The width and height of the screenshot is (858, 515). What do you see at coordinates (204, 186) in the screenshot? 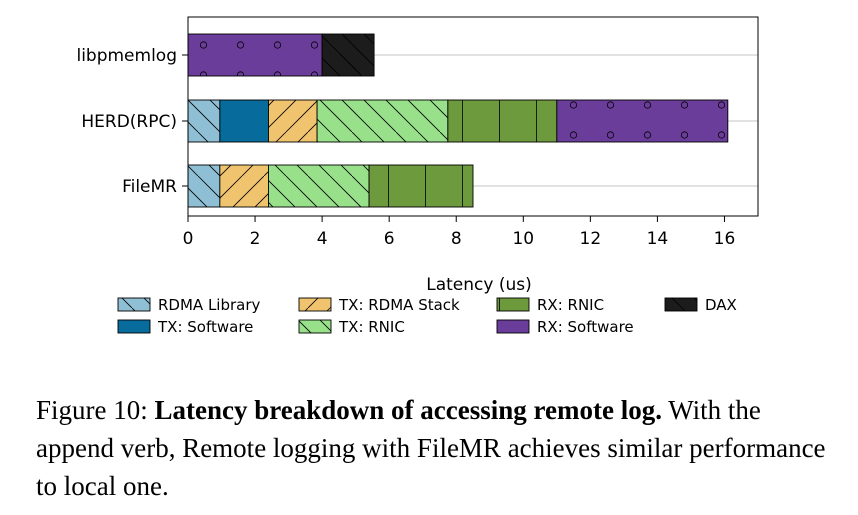
I see `bar-filemr-rdma-library` at bounding box center [204, 186].